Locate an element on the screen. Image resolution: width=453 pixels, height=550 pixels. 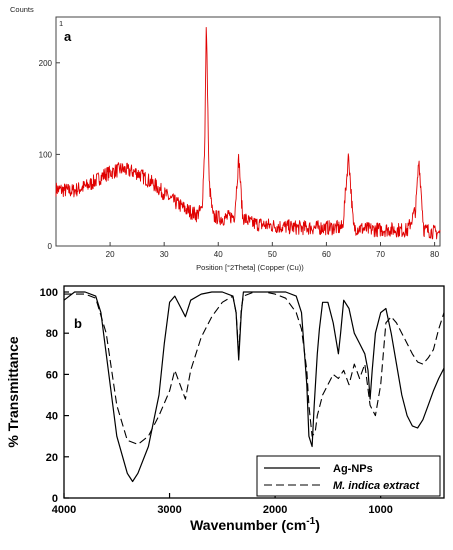
xrd-panel-label: a is located at coordinates (68, 36).